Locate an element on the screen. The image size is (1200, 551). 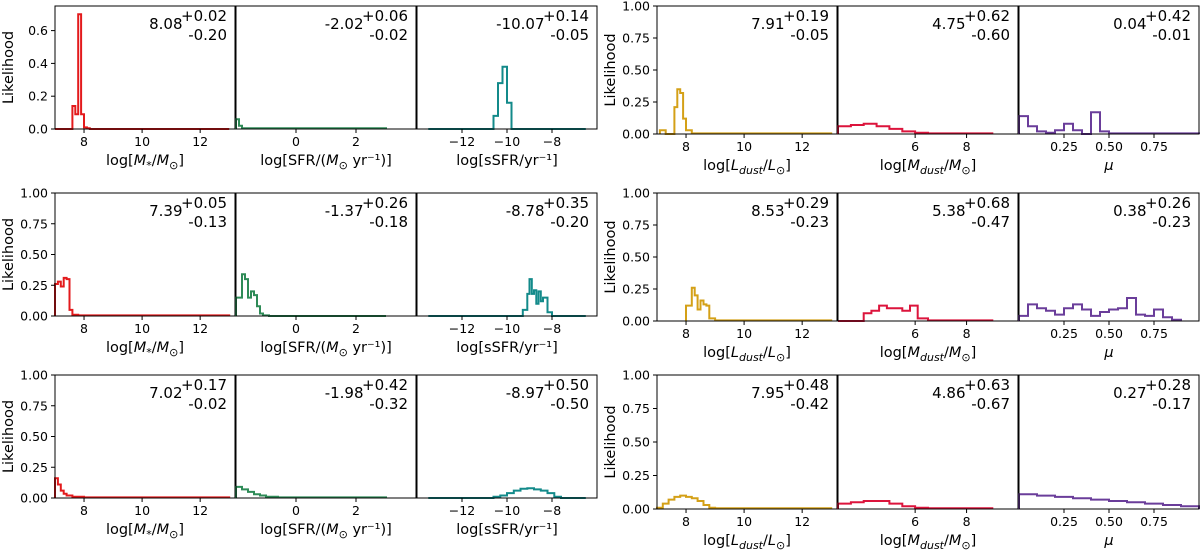
annotation-value: 5.38 is located at coordinates (948, 211).